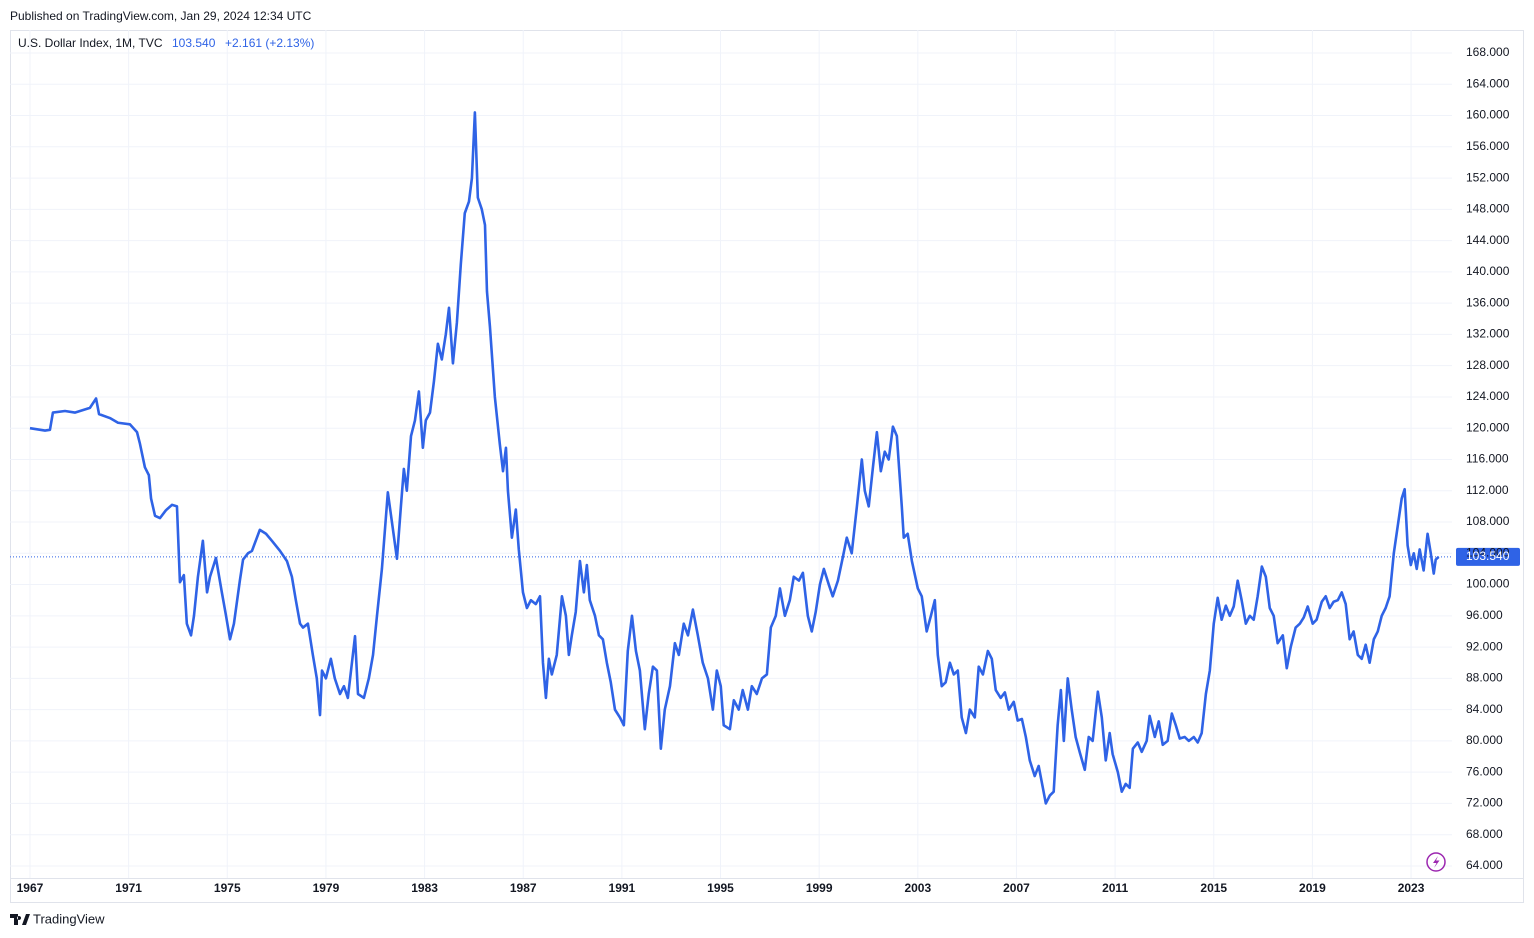 This screenshot has width=1534, height=938. I want to click on y-tick-label: 76.000, so click(1484, 771).